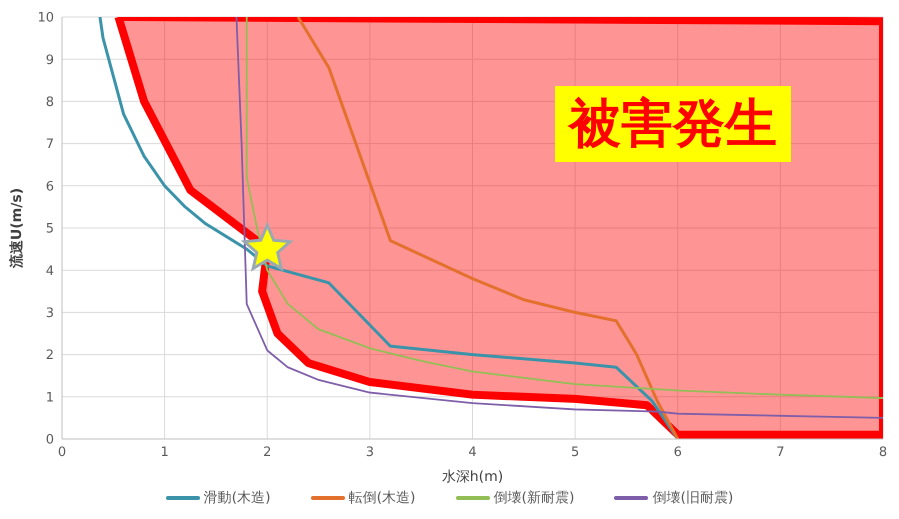 Image resolution: width=899 pixels, height=519 pixels. Describe the element at coordinates (62, 452) in the screenshot. I see `x-tick-label: 0` at that location.